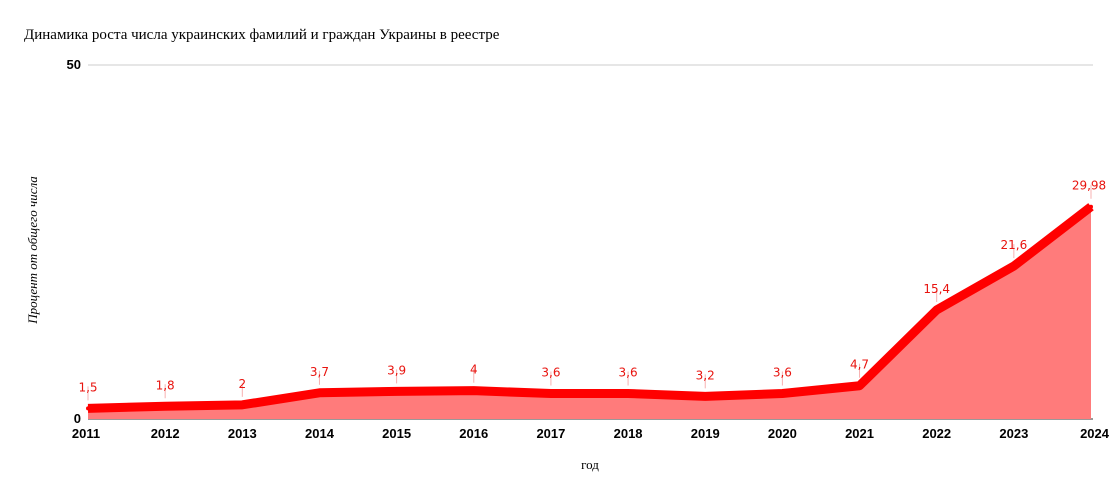 Image resolution: width=1118 pixels, height=497 pixels. I want to click on data-label: 2, so click(242, 384).